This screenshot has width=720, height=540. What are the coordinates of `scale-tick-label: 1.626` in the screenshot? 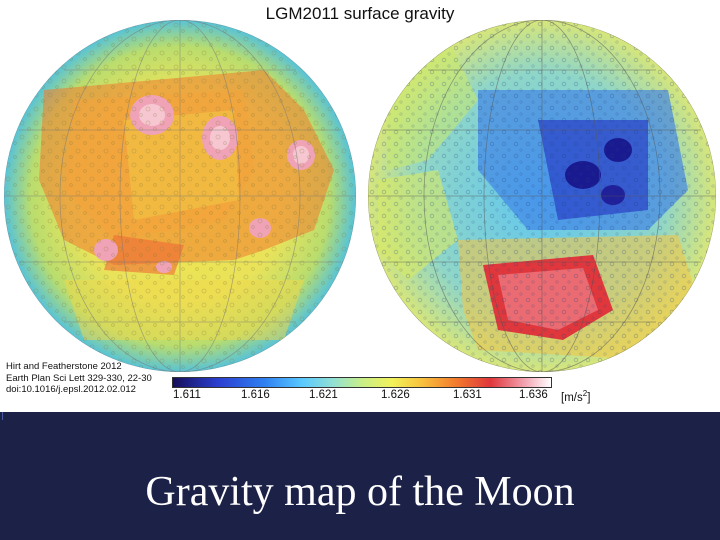 It's located at (395, 395).